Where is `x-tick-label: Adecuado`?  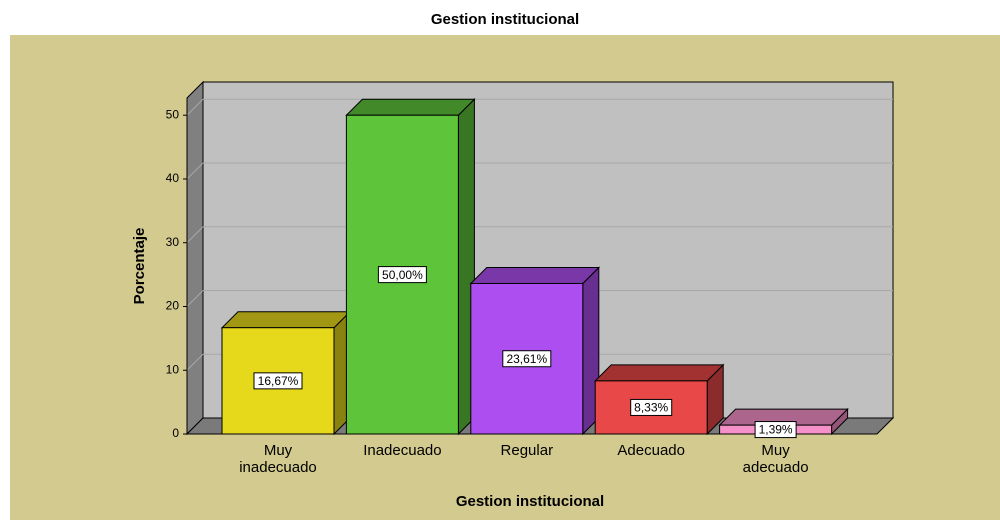 x-tick-label: Adecuado is located at coordinates (651, 450).